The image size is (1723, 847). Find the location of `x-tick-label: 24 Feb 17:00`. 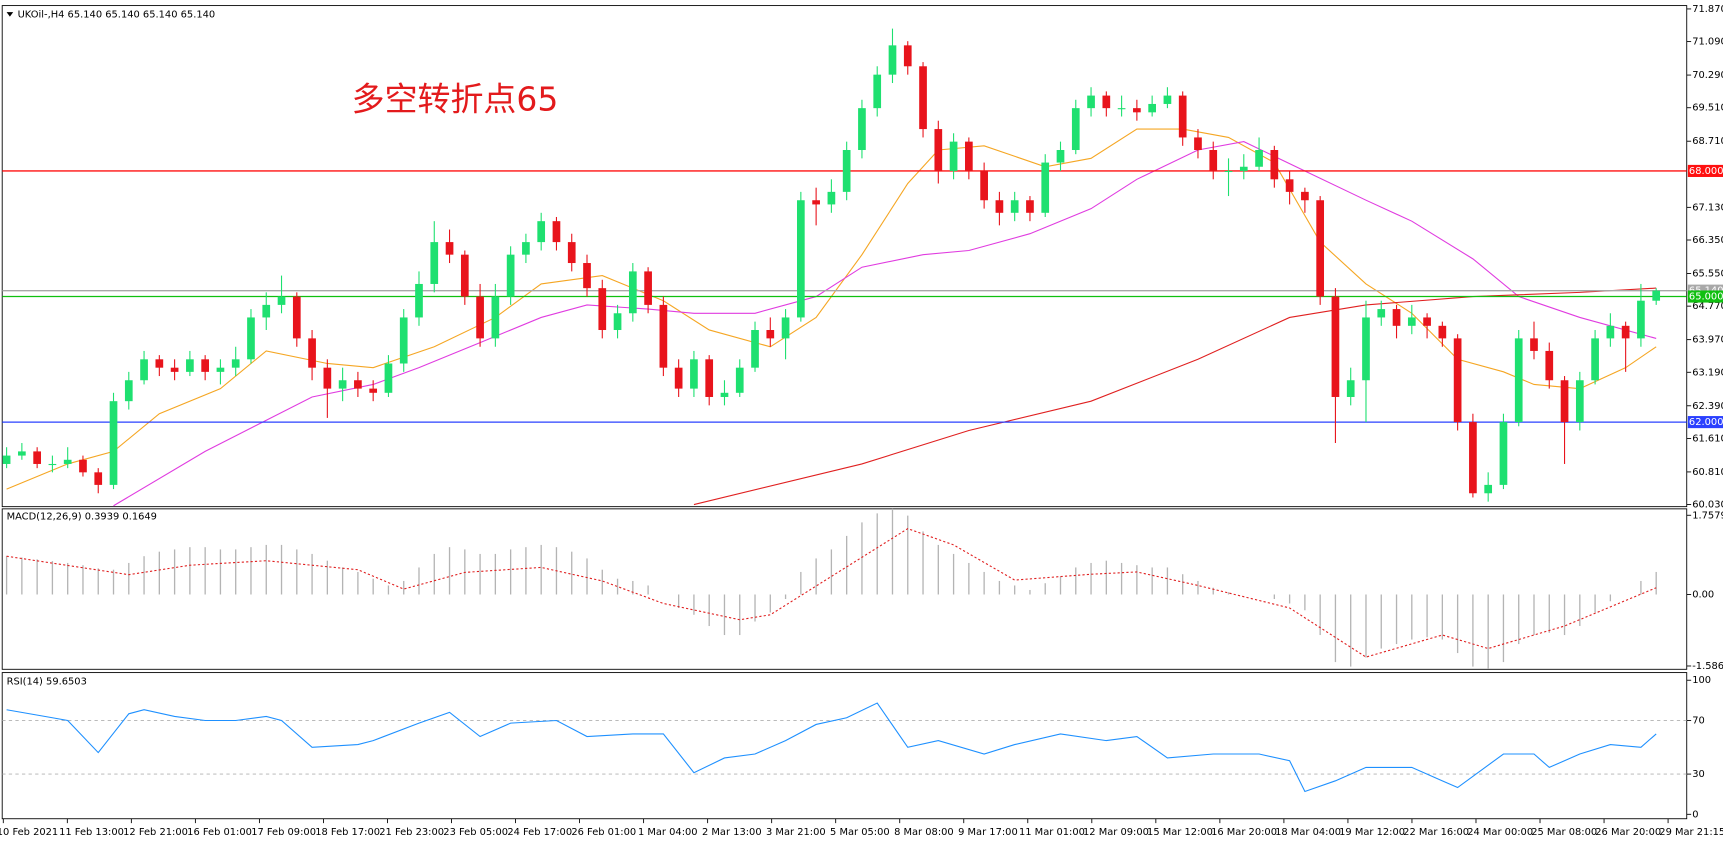

x-tick-label: 24 Feb 17:00 is located at coordinates (539, 832).